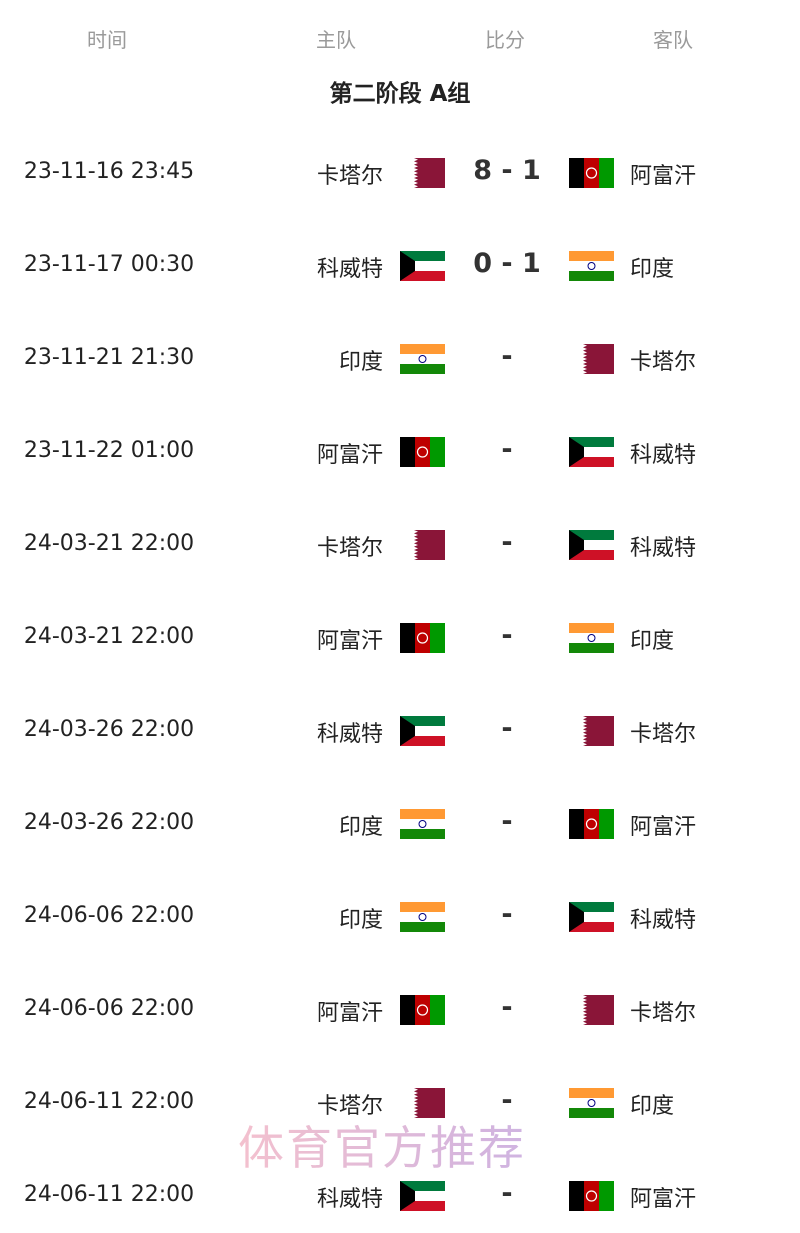  What do you see at coordinates (507, 263) in the screenshot?
I see `match-score: 0 - 1` at bounding box center [507, 263].